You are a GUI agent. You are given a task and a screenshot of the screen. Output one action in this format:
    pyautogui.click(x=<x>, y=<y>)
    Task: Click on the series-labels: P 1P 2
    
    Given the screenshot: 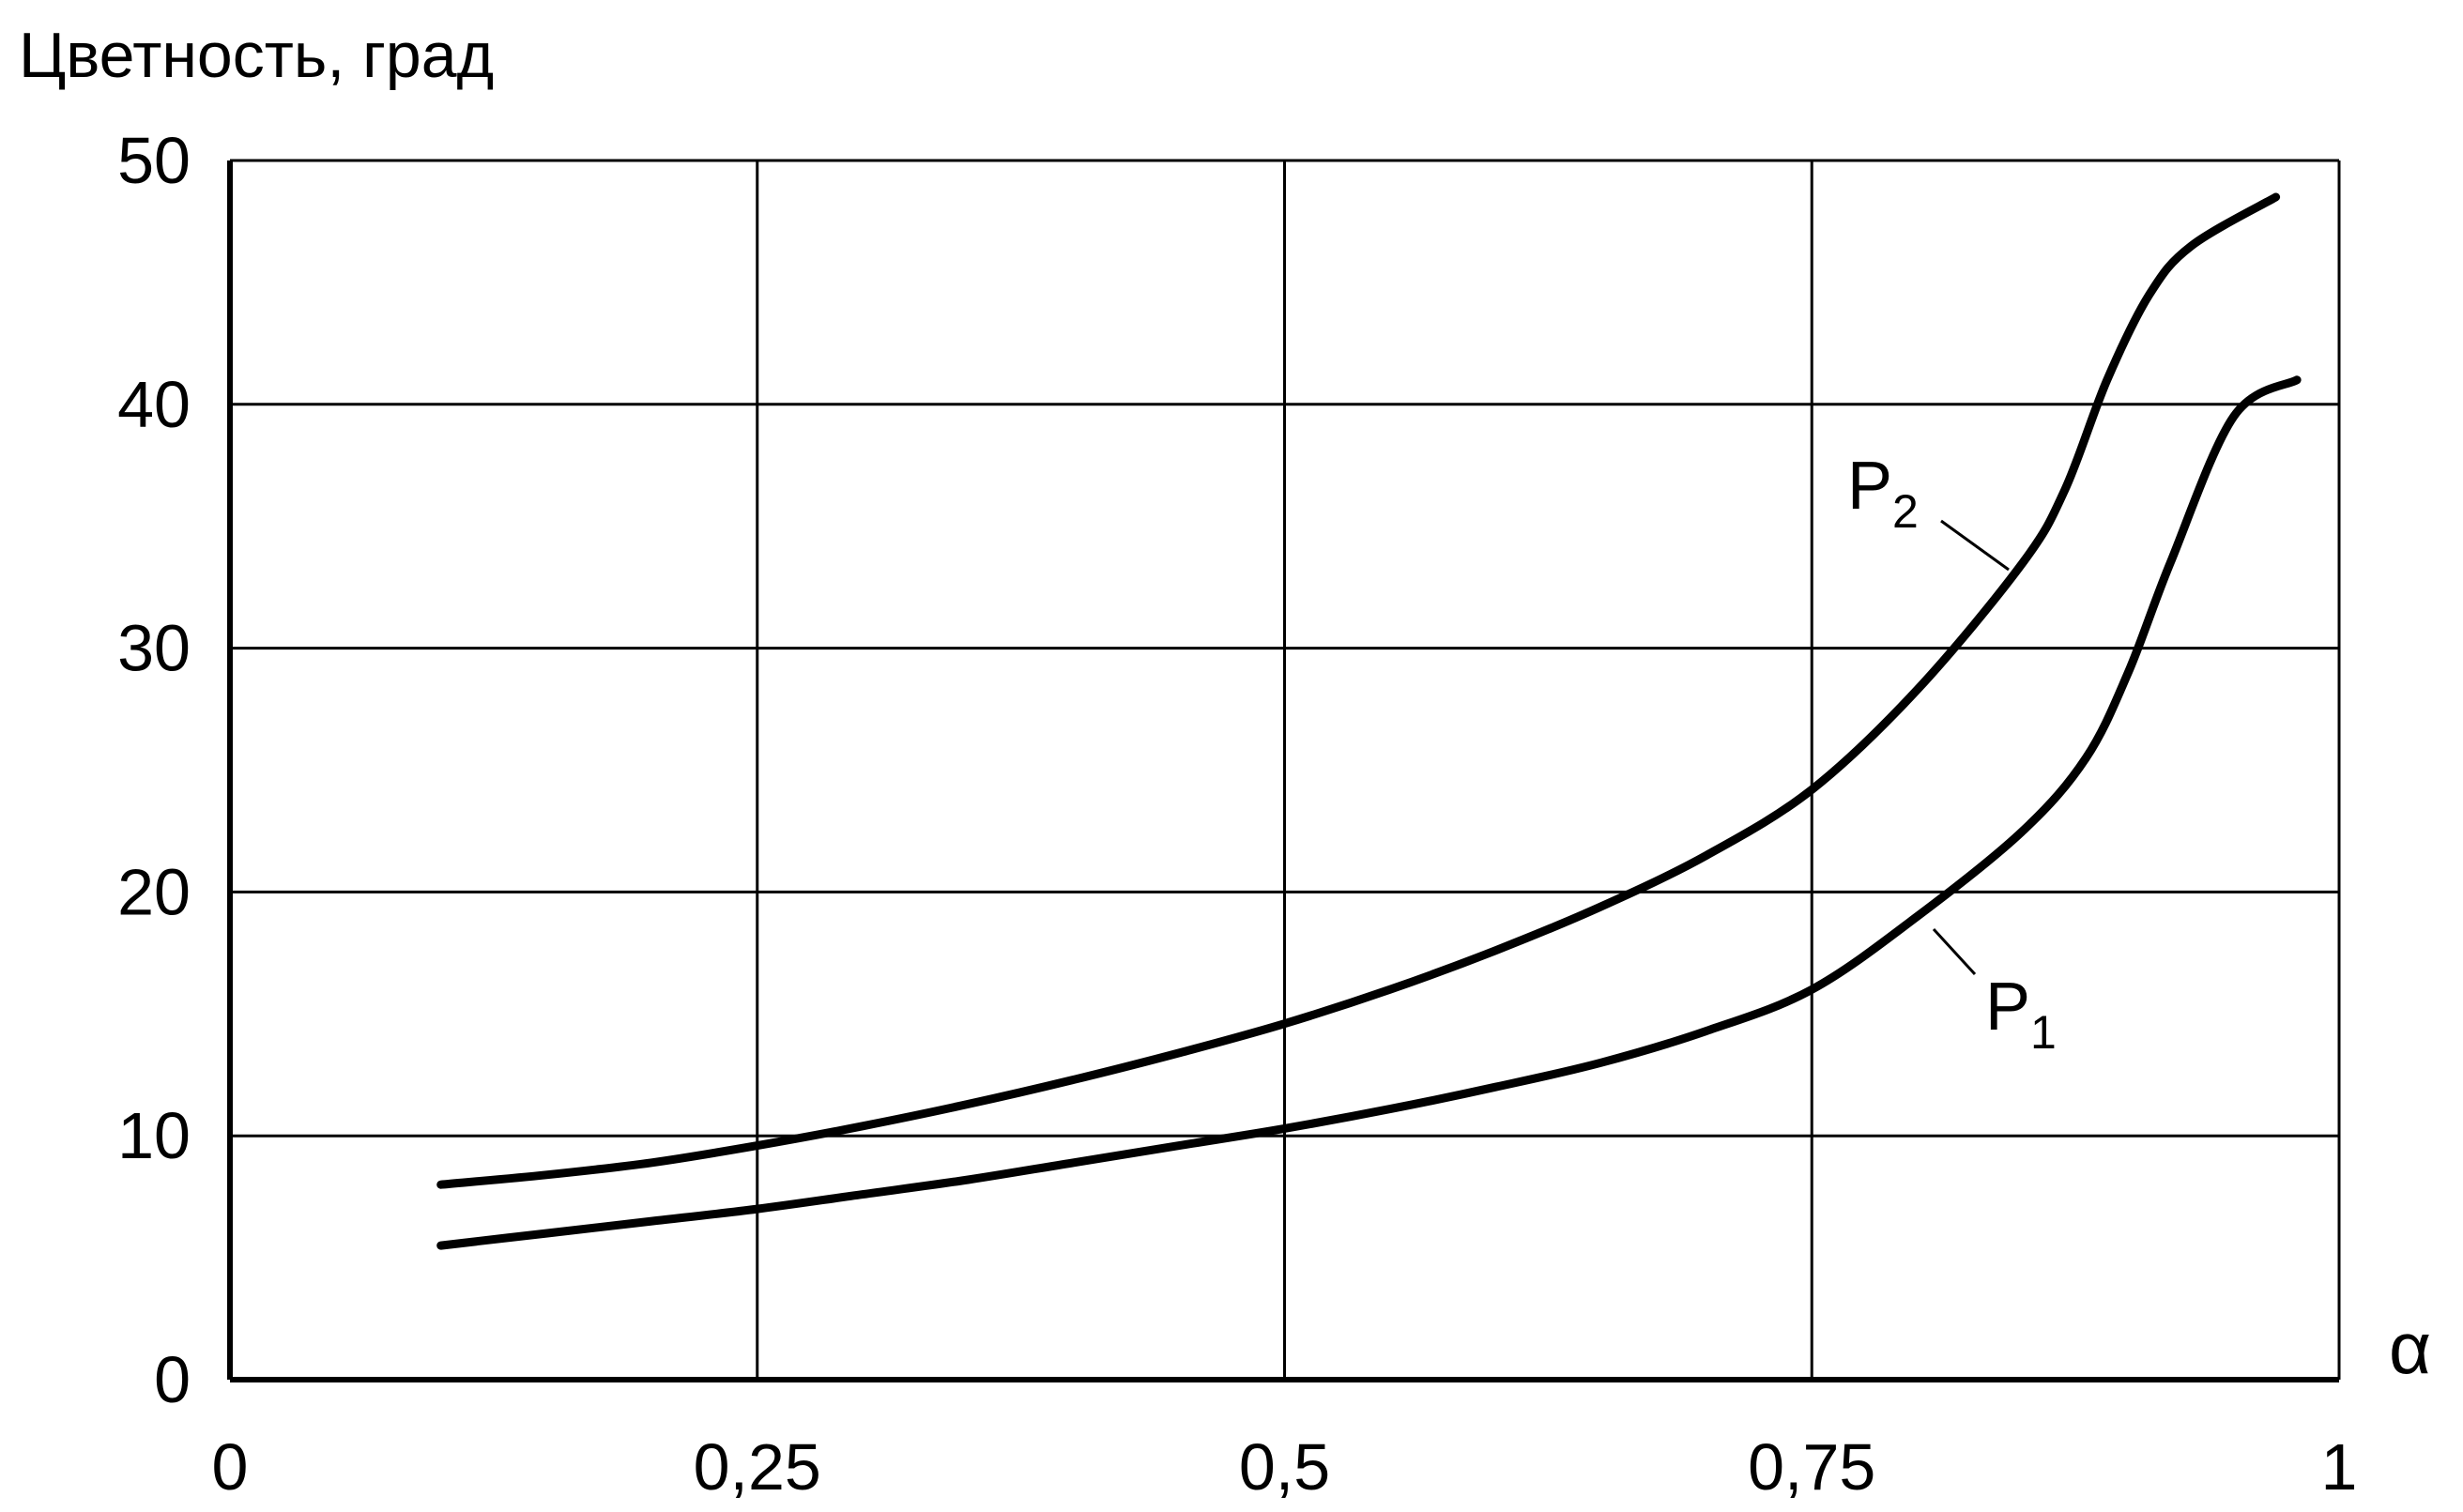 What is the action you would take?
    pyautogui.click(x=1952, y=754)
    